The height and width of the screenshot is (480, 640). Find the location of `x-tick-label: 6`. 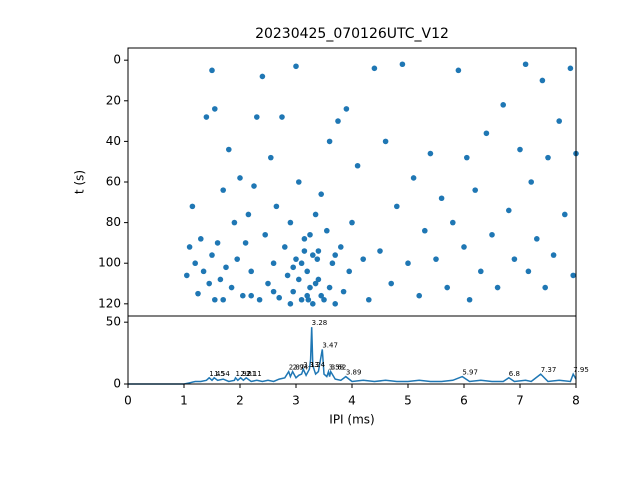

x-tick-label: 6 is located at coordinates (464, 401).